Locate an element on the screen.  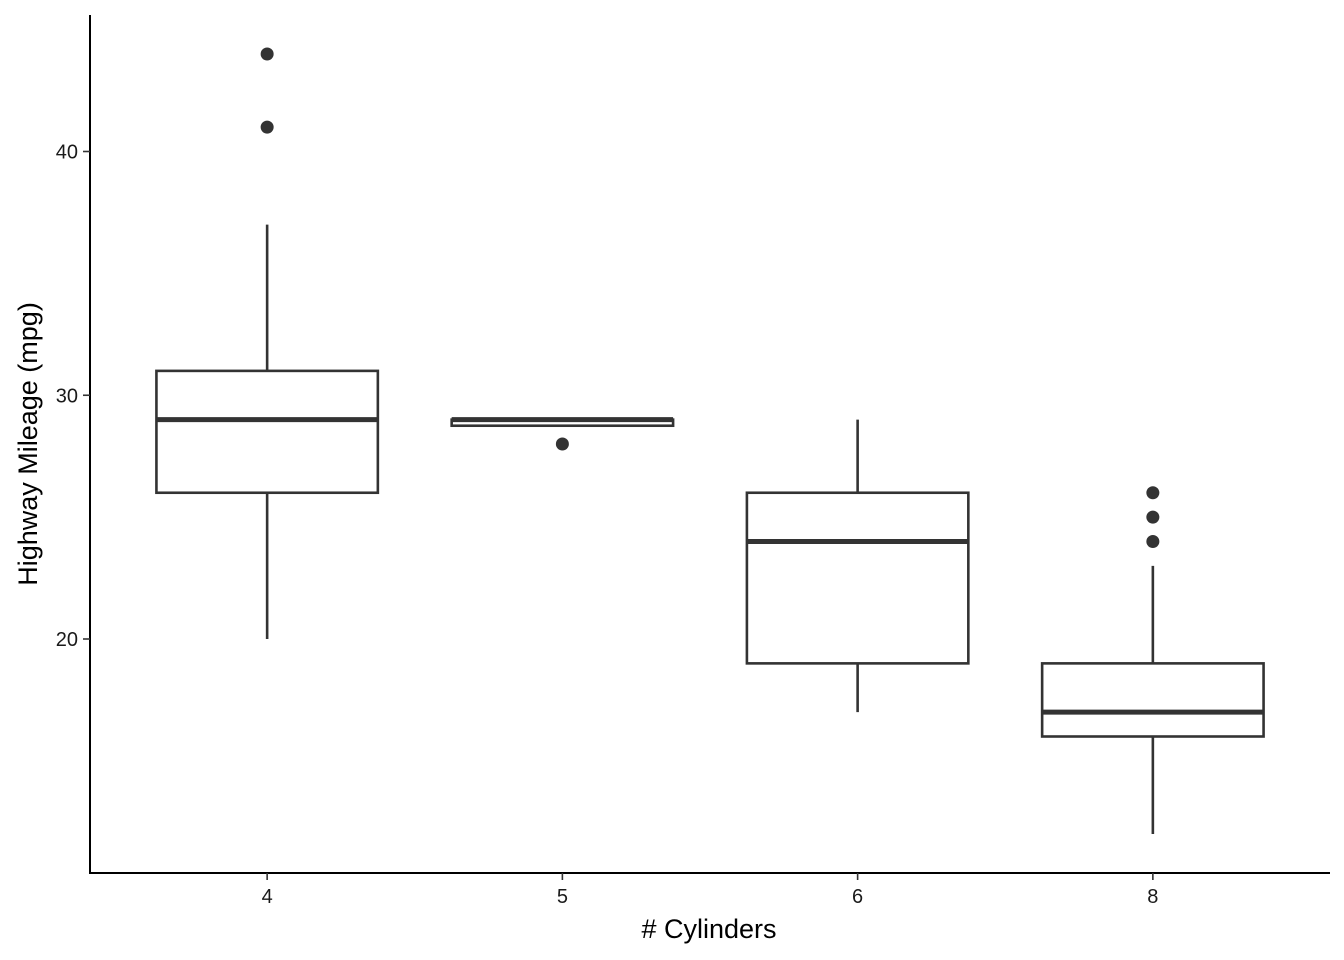
y-tick-label-40: 40 is located at coordinates (67, 153).